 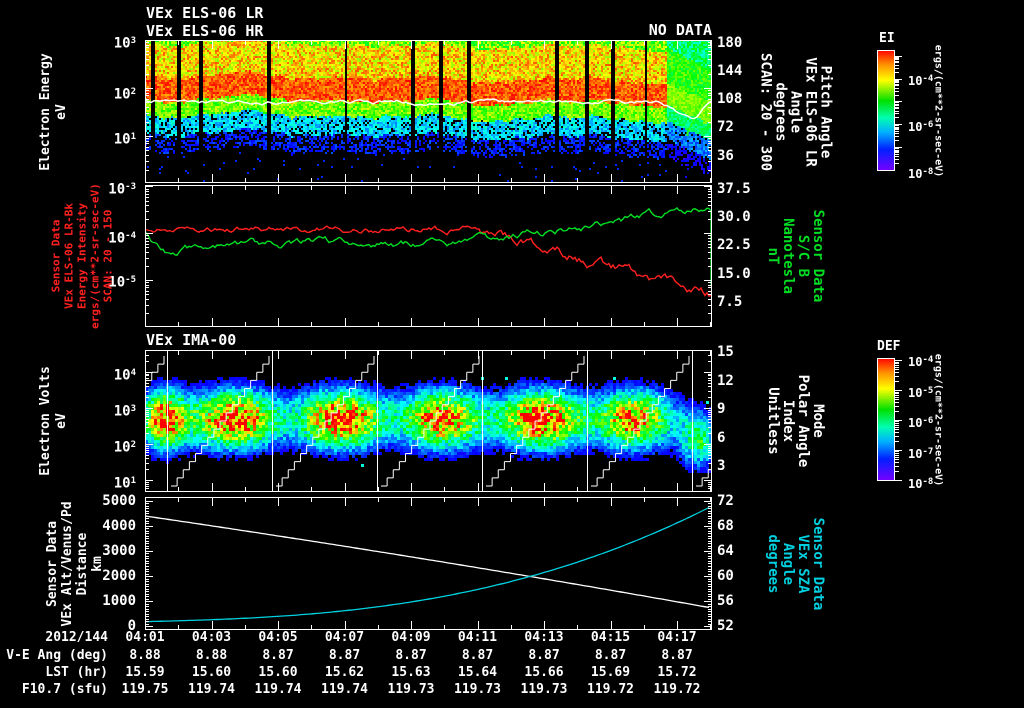 I want to click on tick-label-panel2-right: 22.5, so click(x=734, y=245).